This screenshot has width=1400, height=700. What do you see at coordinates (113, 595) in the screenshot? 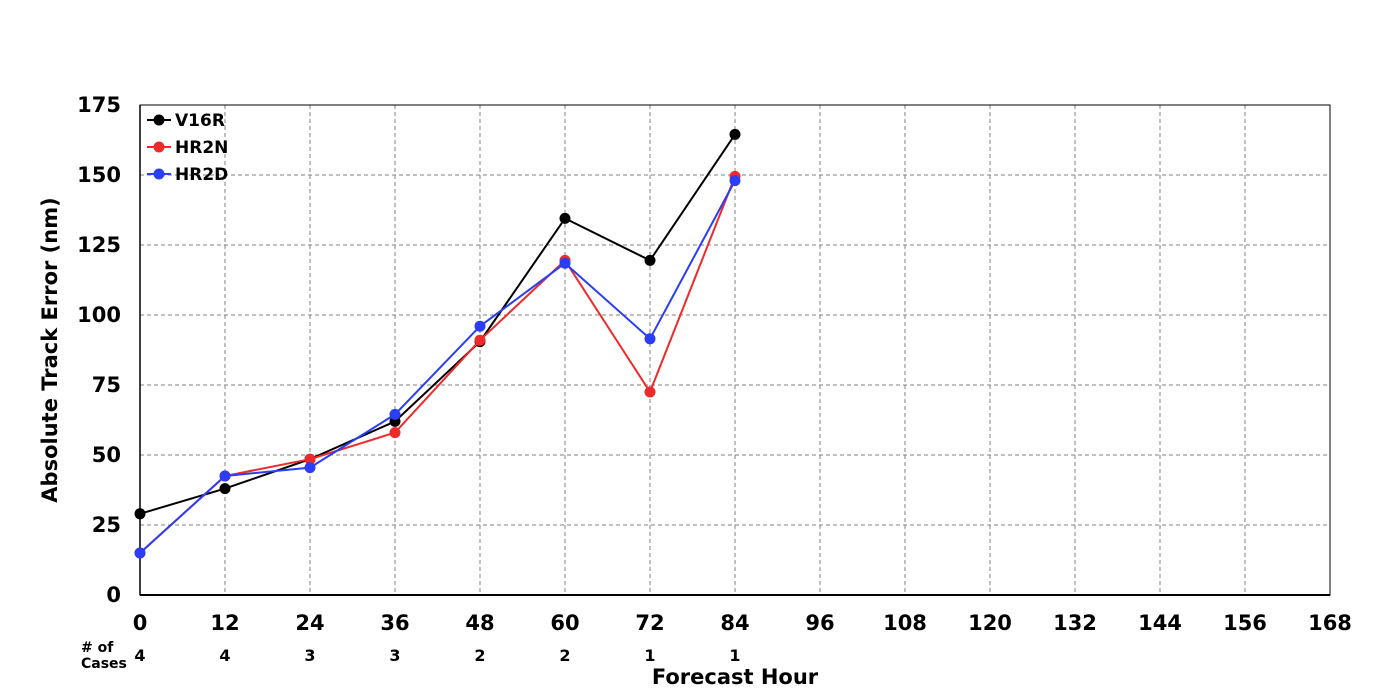
I see `y-tick-label-0: 0` at bounding box center [113, 595].